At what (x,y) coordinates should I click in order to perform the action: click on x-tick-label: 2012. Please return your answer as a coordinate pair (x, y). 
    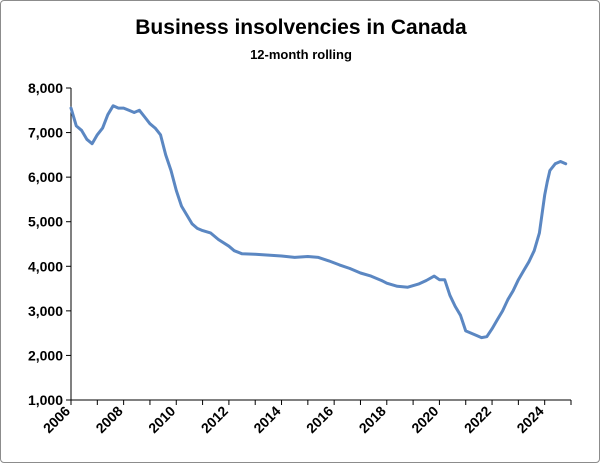
    Looking at the image, I should click on (214, 419).